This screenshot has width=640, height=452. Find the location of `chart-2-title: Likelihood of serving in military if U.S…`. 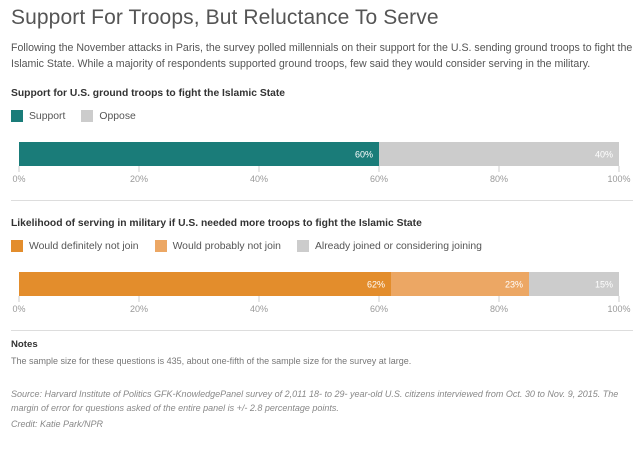

chart-2-title: Likelihood of serving in military if U.S… is located at coordinates (216, 223).